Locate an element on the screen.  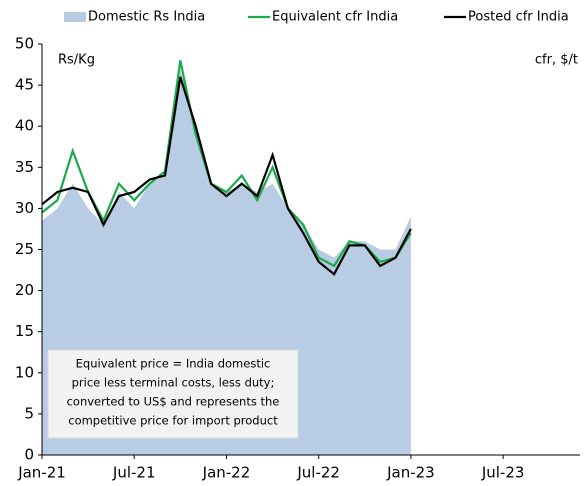
y-axis-label: Rs/Kg is located at coordinates (76, 60).